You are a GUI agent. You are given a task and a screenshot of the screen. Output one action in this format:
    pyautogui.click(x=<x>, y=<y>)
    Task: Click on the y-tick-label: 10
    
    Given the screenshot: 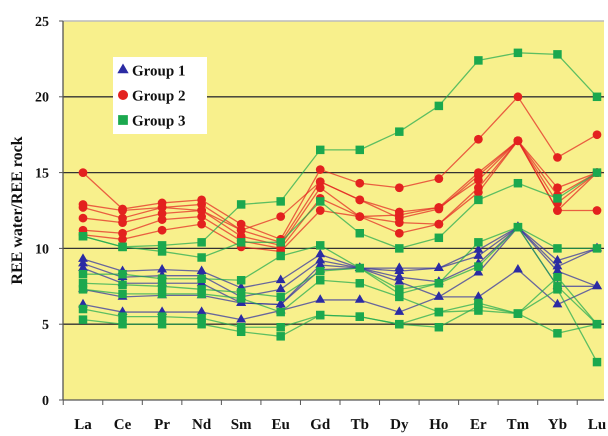 What is the action you would take?
    pyautogui.click(x=42, y=250)
    